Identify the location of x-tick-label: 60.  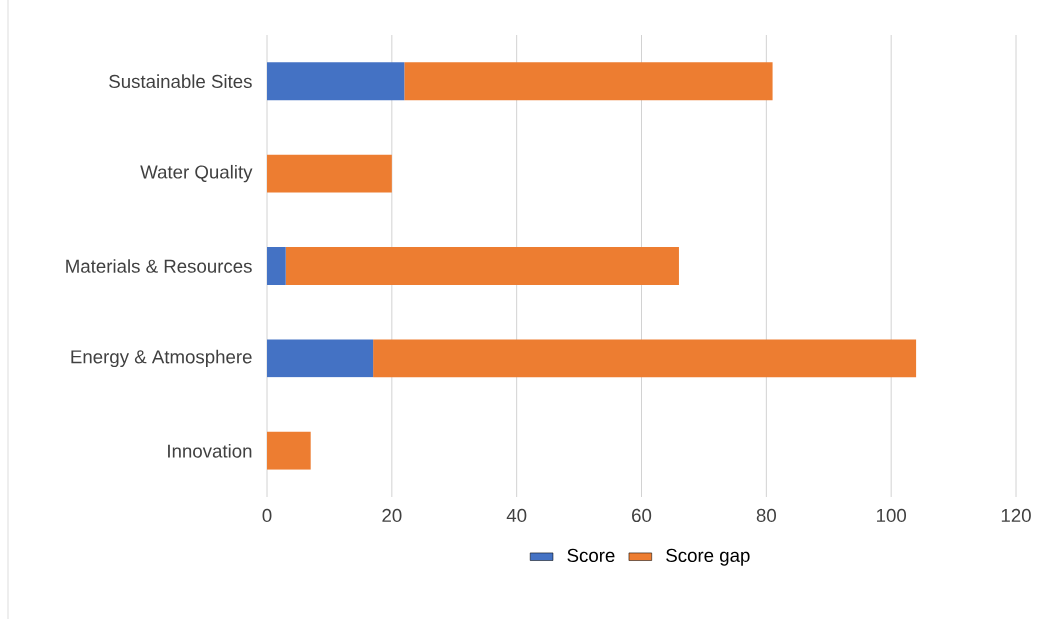
(642, 515).